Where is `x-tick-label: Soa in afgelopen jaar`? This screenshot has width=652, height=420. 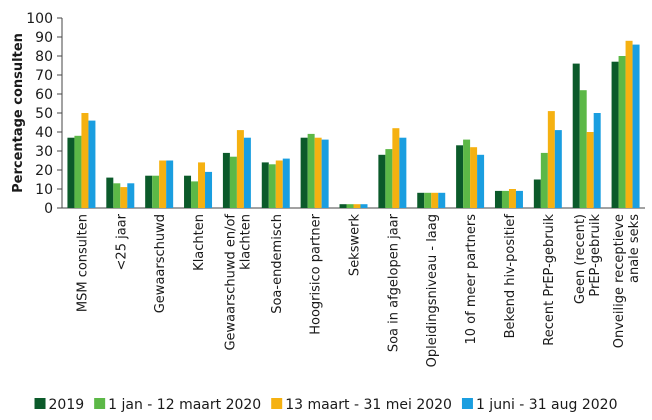
x-tick-label: Soa in afgelopen jaar is located at coordinates (393, 282).